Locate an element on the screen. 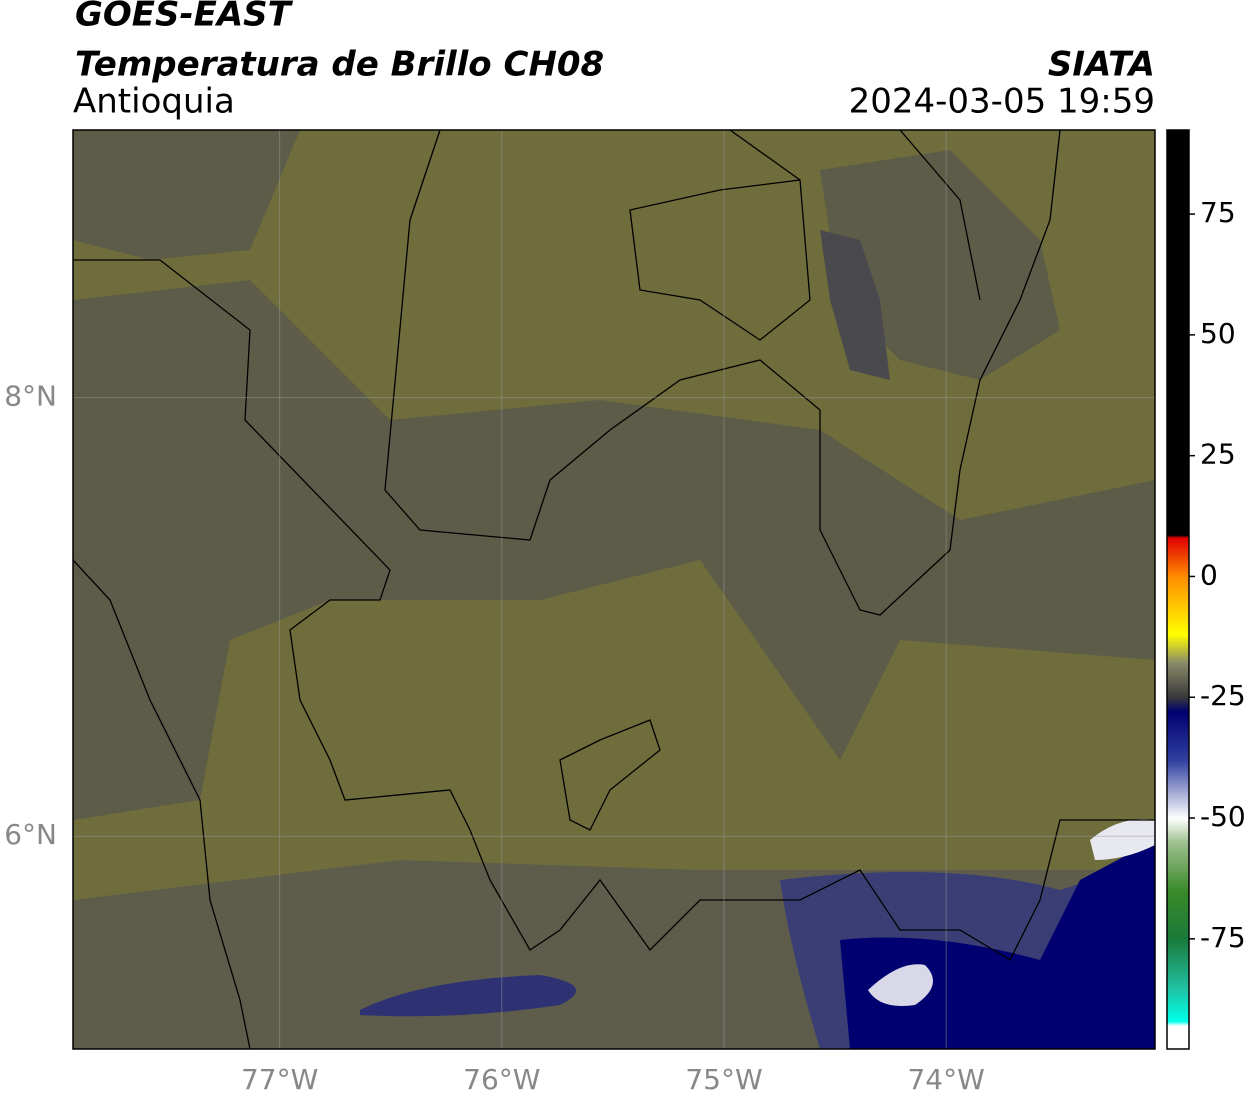  datetime: 2024-03-05 19:59 is located at coordinates (1002, 102).